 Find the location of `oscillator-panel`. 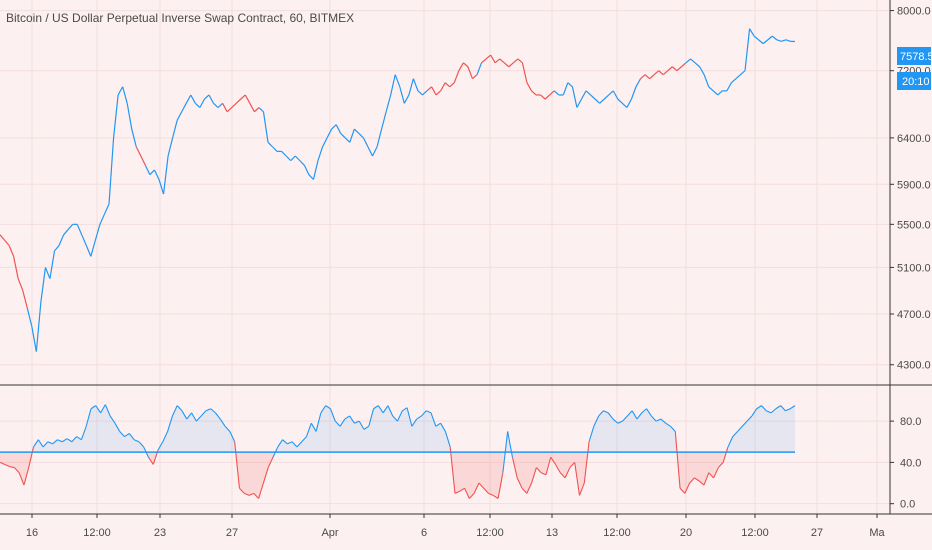

oscillator-panel is located at coordinates (398, 451).